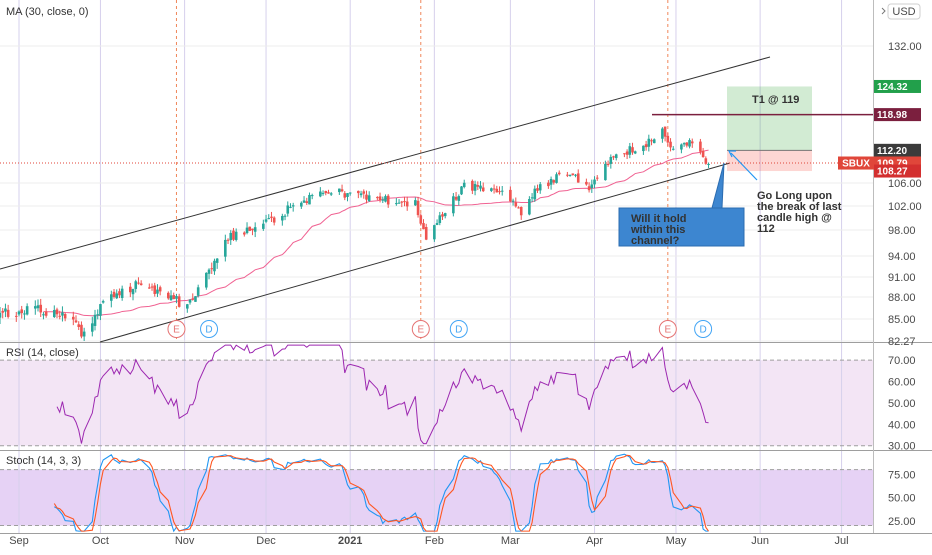 This screenshot has width=932, height=555. Describe the element at coordinates (382, 394) in the screenshot. I see `rsi-line` at that location.